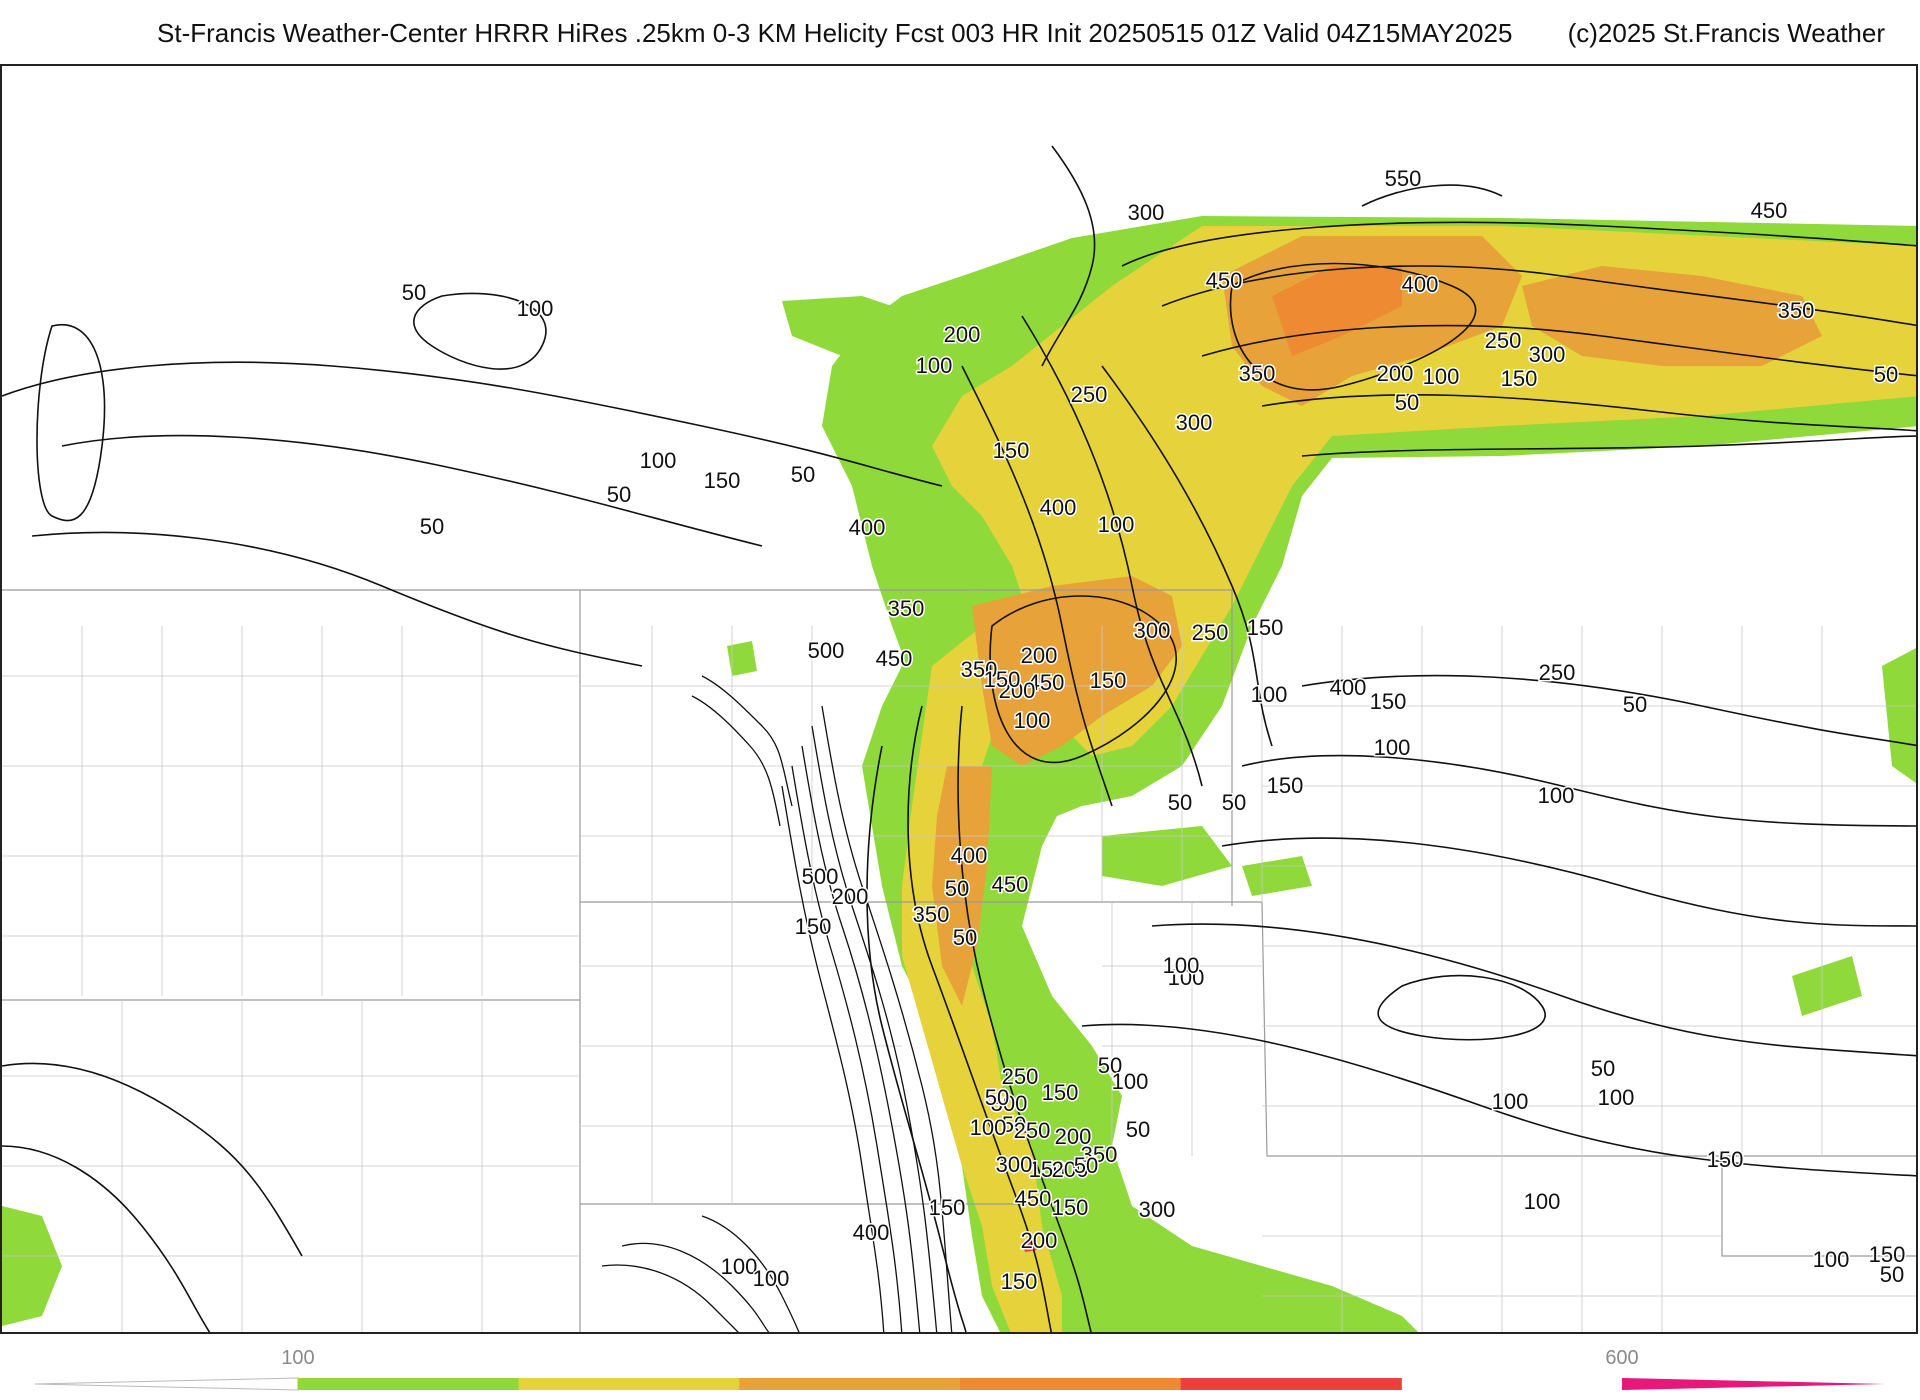 The image size is (1920, 1400). Describe the element at coordinates (1277, 876) in the screenshot. I see `shade-green-mid2` at that location.